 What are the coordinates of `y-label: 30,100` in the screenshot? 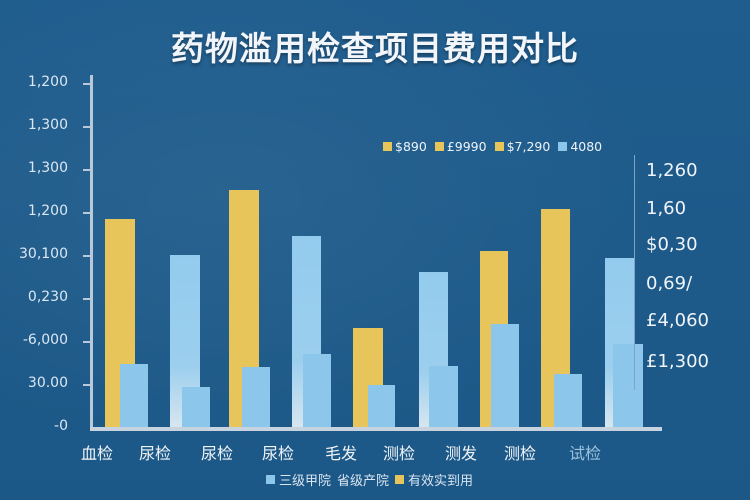 It's located at (43, 254).